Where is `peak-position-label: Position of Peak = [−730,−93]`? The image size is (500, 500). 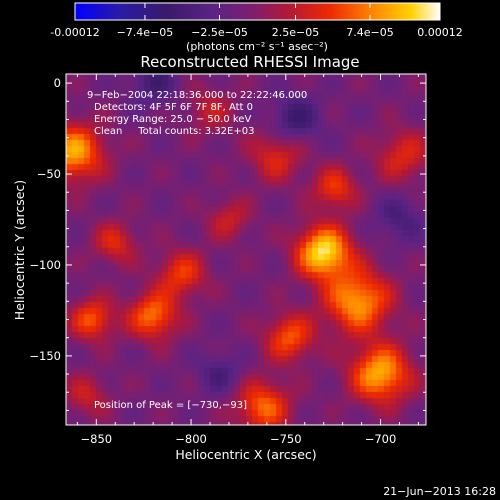
peak-position-label: Position of Peak = [−730,−93] is located at coordinates (170, 405).